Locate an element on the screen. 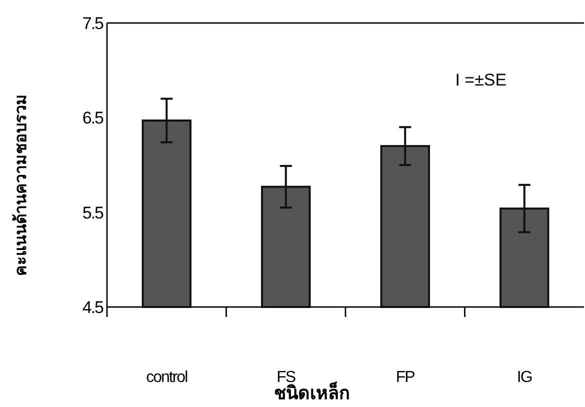 The height and width of the screenshot is (407, 585). x-tick-label: FP is located at coordinates (405, 377).